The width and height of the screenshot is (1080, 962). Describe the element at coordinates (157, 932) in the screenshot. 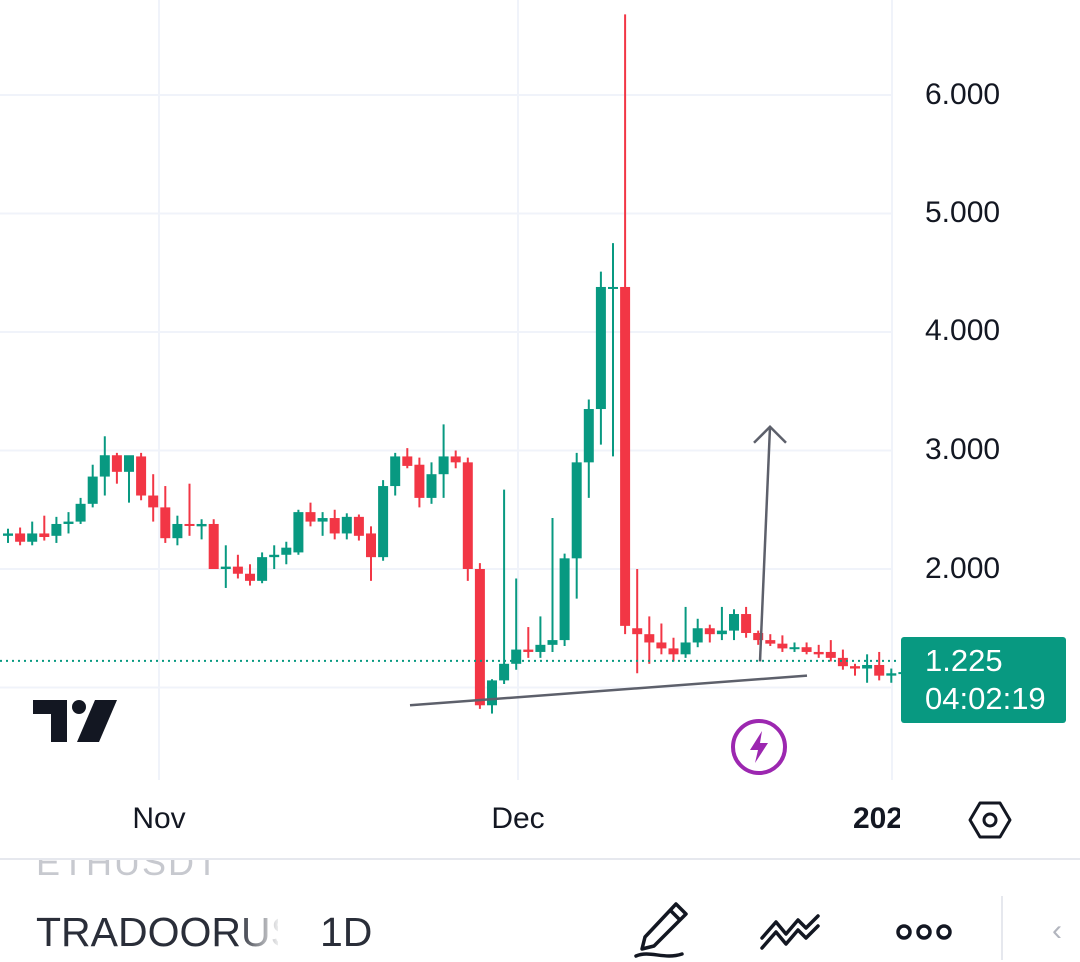

I see `symbol-button: TRADOORUSDT` at that location.